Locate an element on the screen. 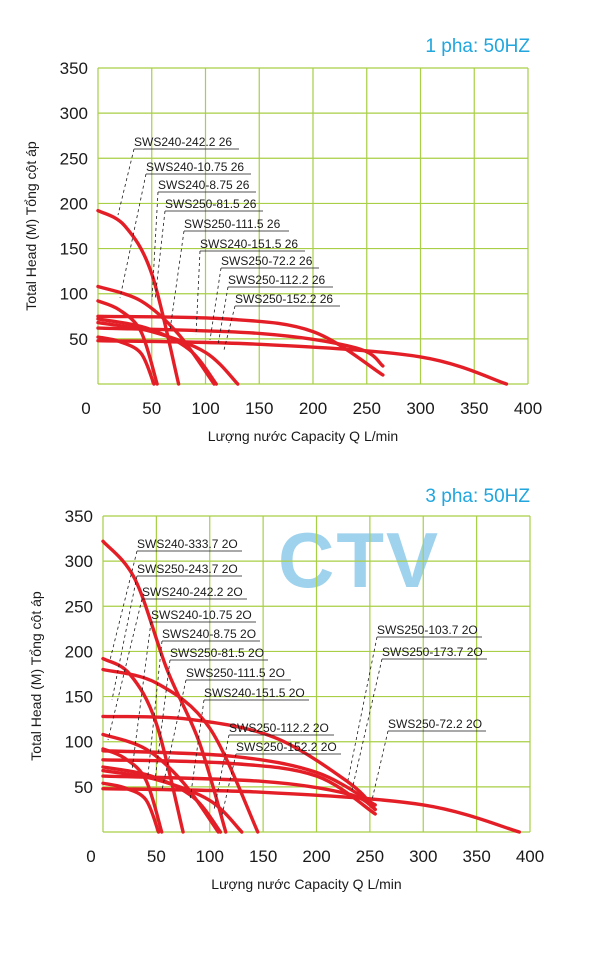  series-label: SWS240-8.75 26 is located at coordinates (204, 185).